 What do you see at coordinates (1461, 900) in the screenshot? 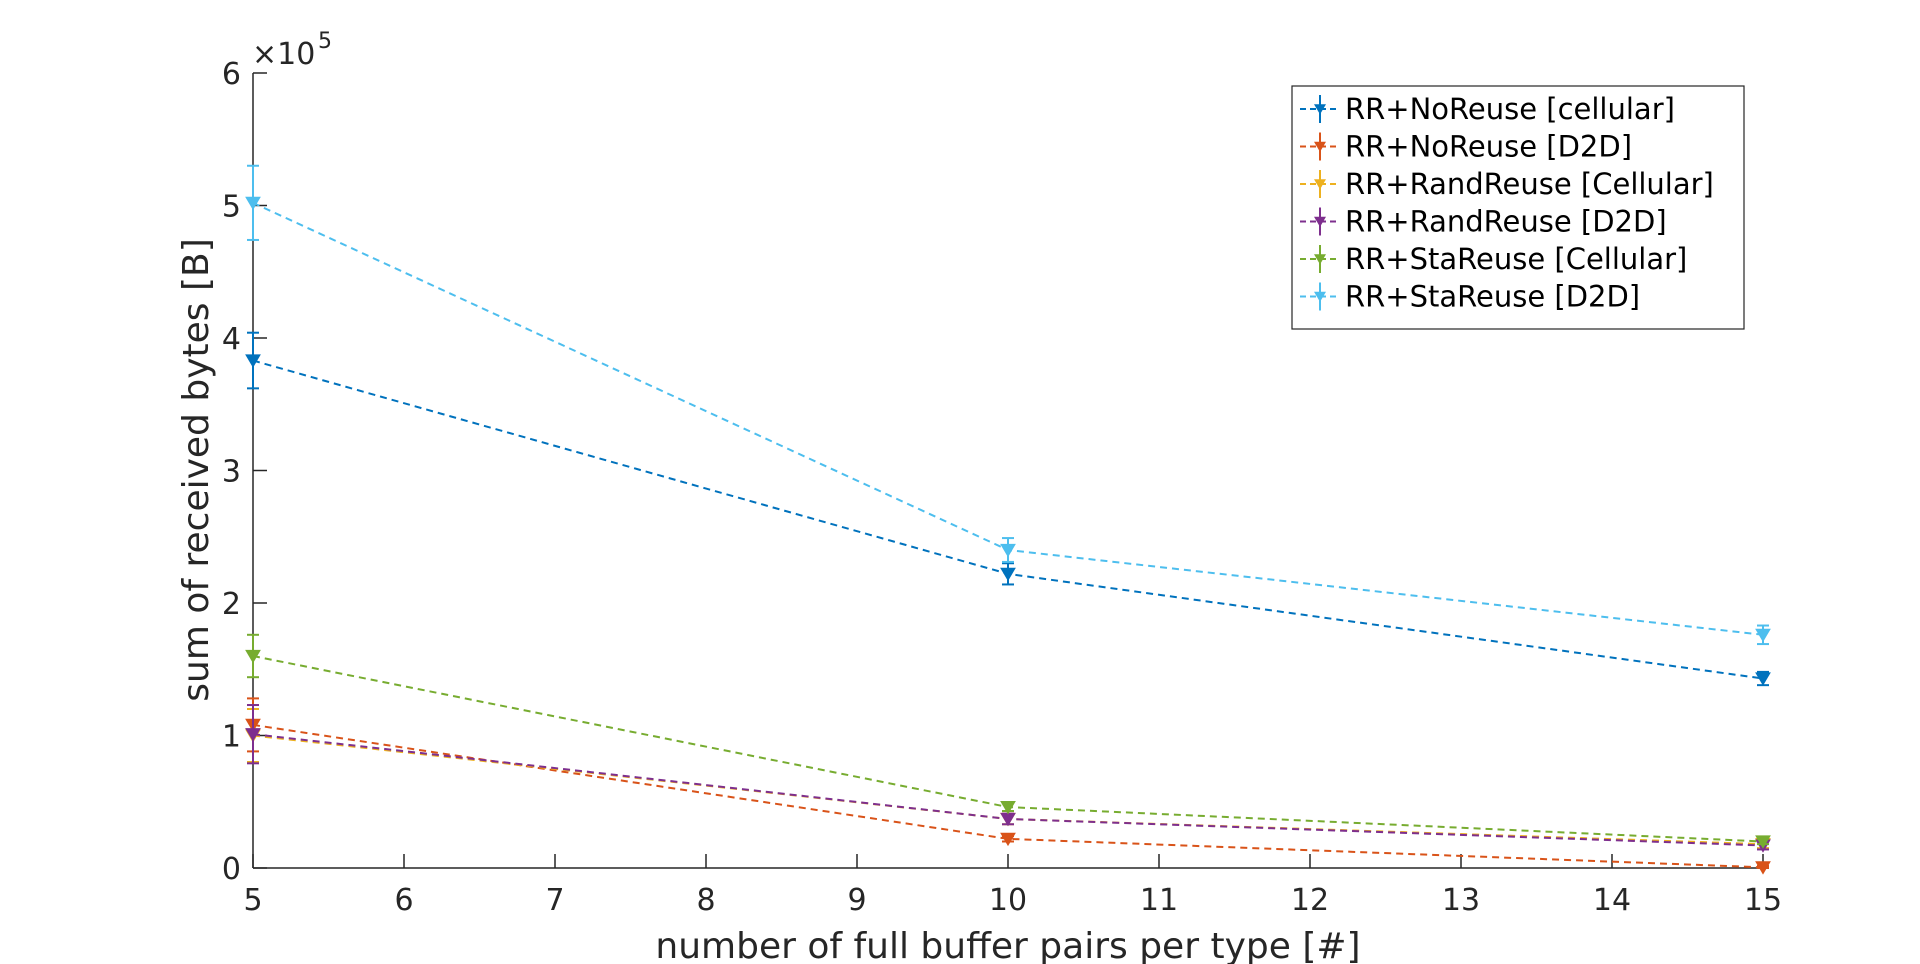
I see `x-tick-label: 13` at bounding box center [1461, 900].